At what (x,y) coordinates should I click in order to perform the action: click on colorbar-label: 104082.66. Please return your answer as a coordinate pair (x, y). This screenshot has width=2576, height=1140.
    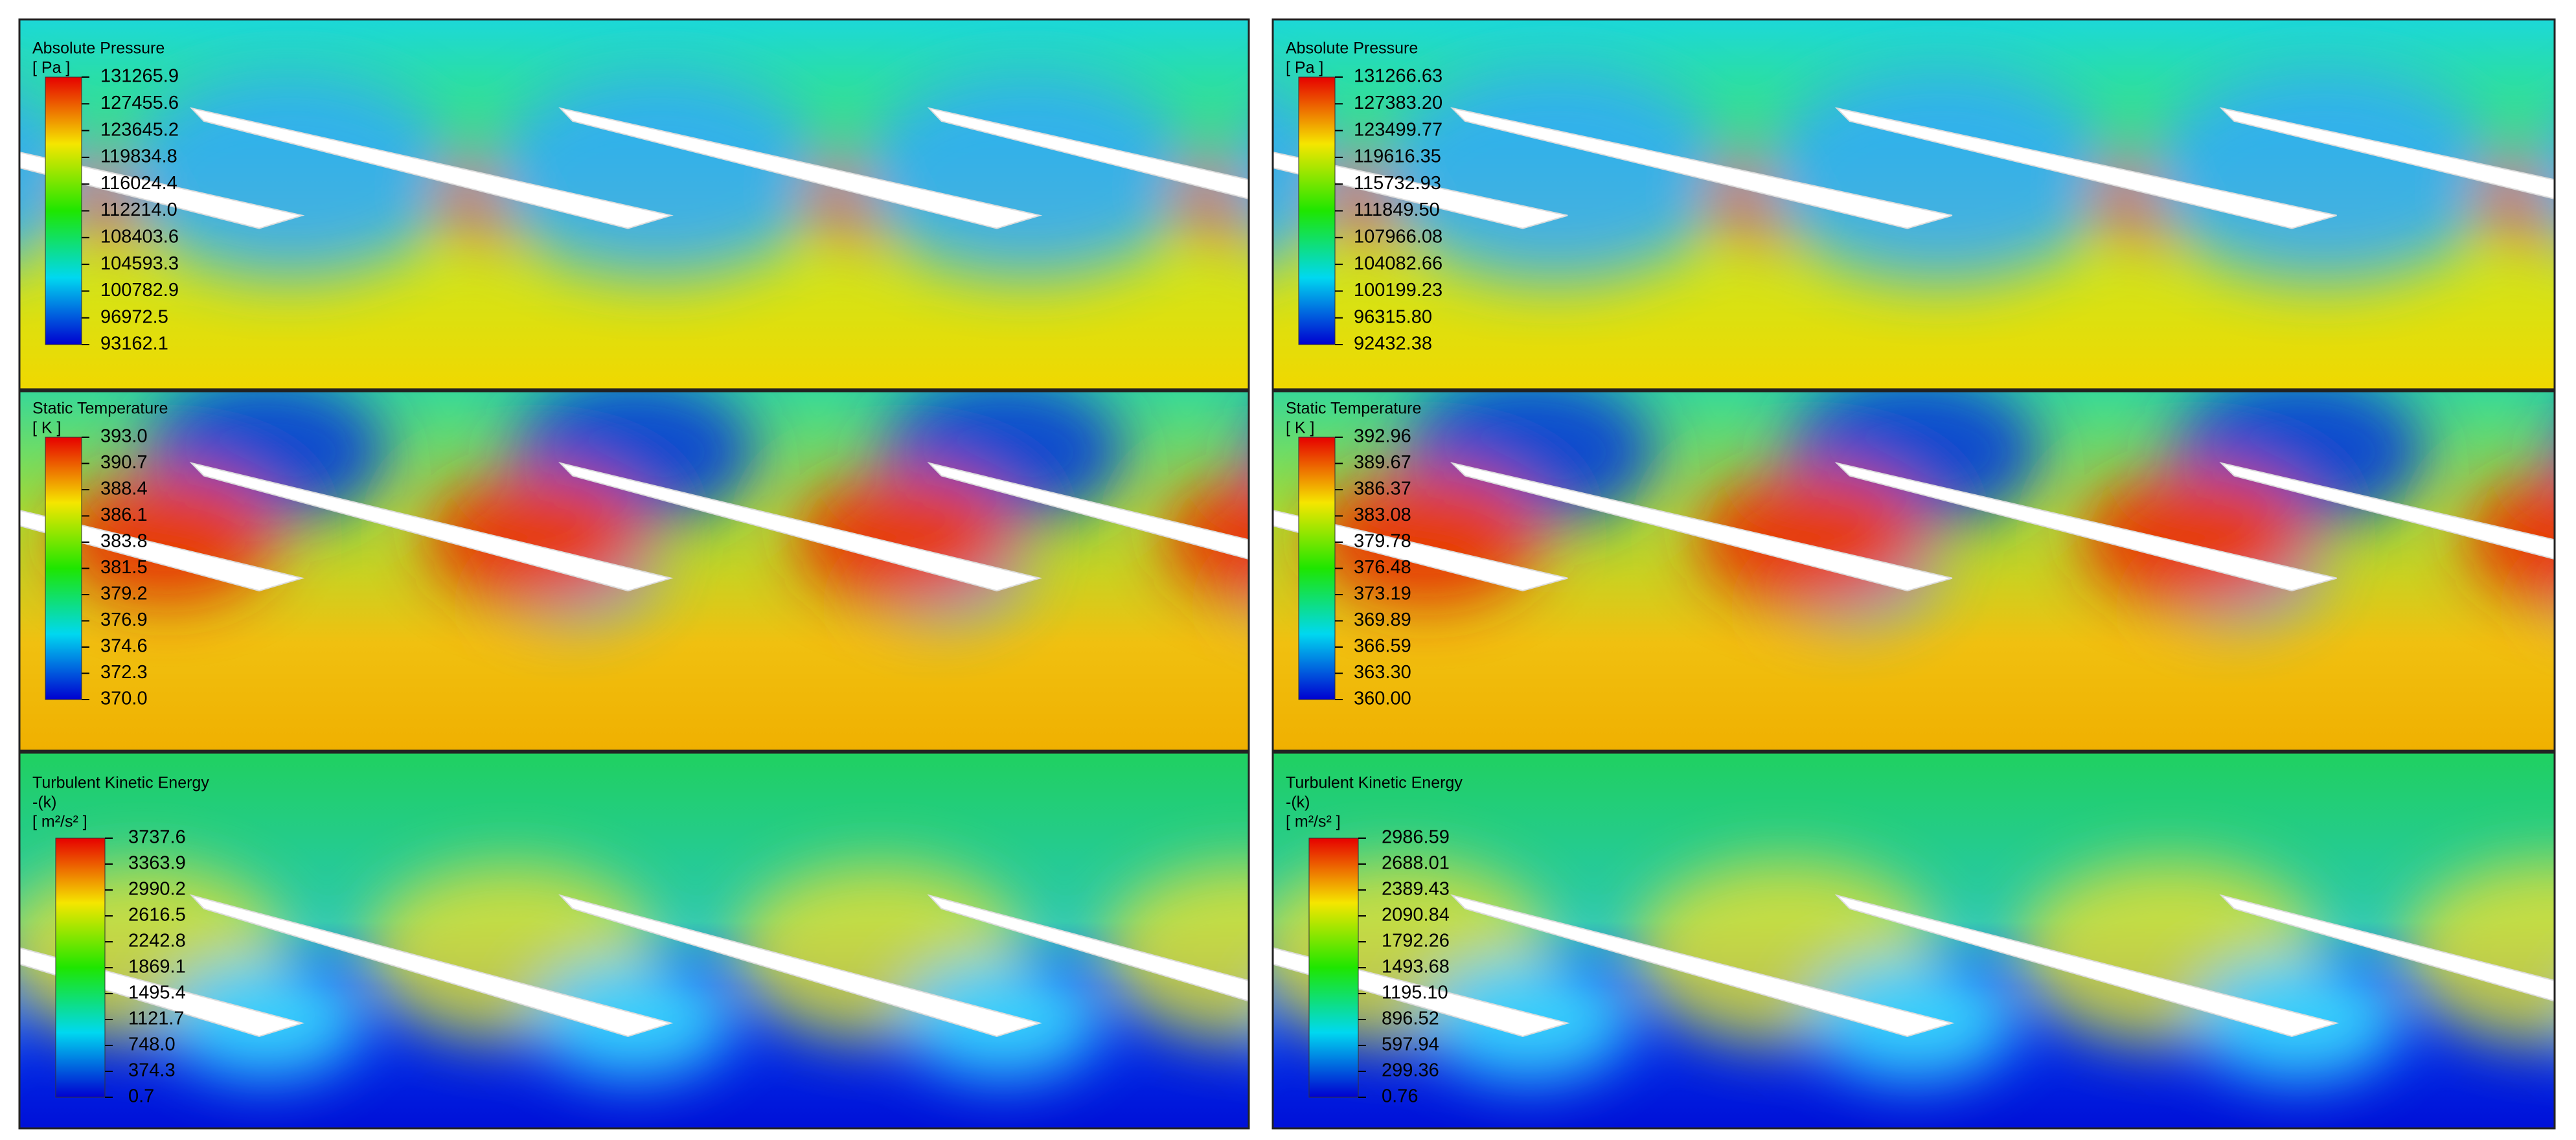
    Looking at the image, I should click on (1398, 263).